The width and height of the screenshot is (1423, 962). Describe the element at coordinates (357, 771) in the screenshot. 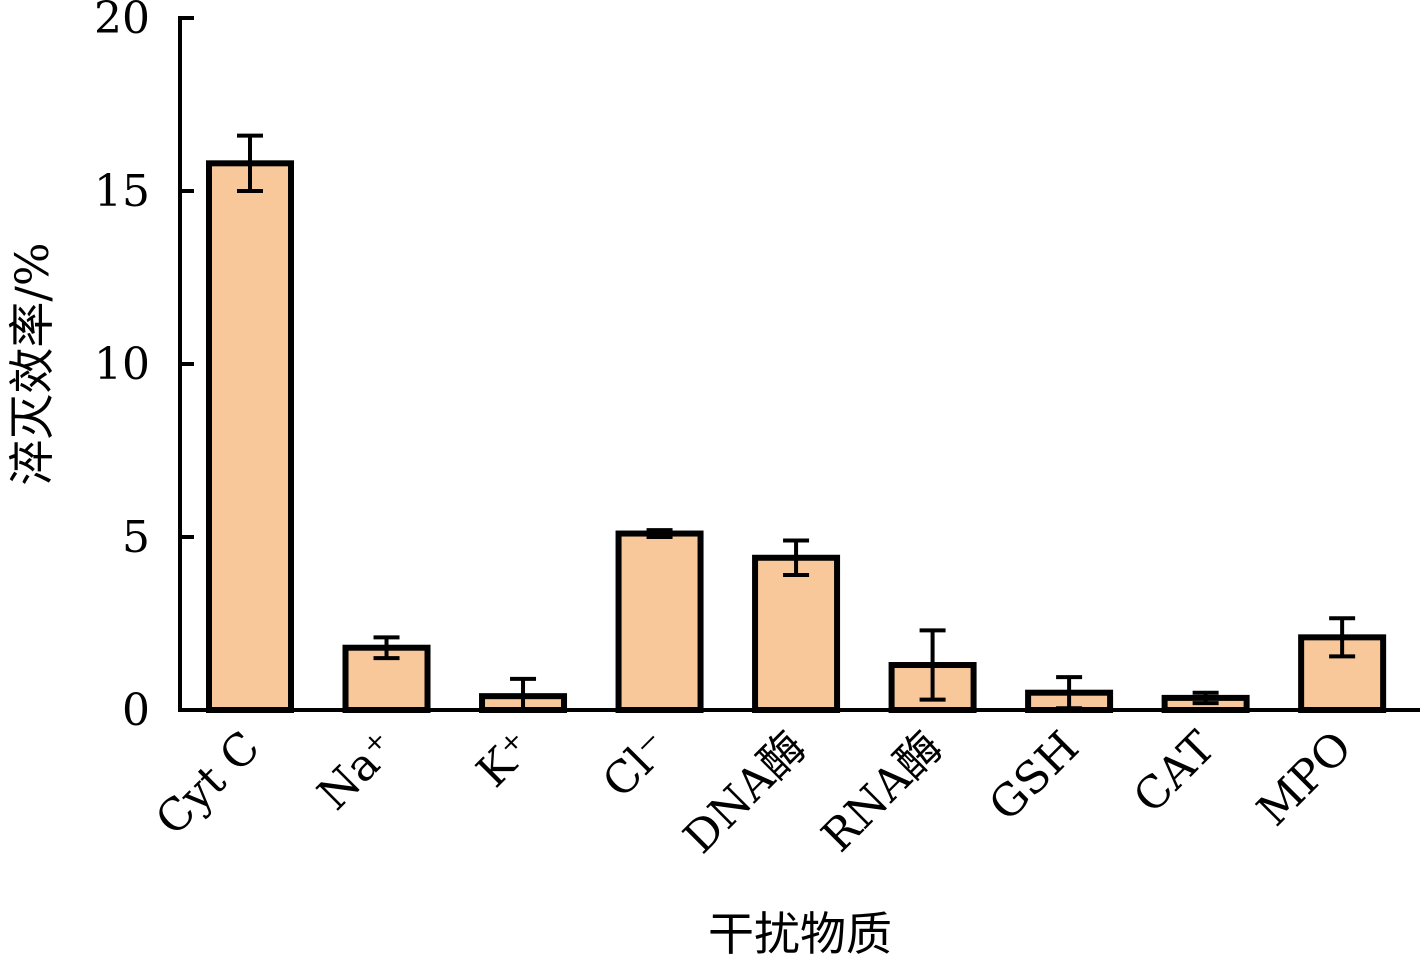

I see `x-category-label: Na⁺` at that location.